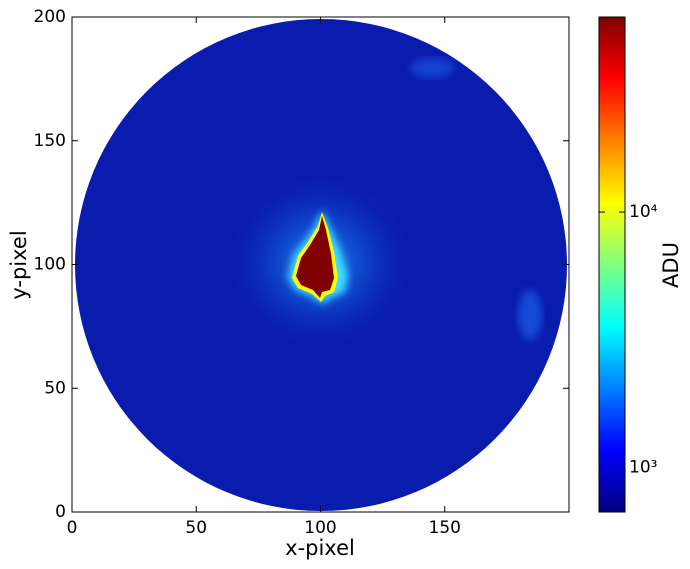 The height and width of the screenshot is (569, 690). I want to click on x-tick-label: 100, so click(320, 528).